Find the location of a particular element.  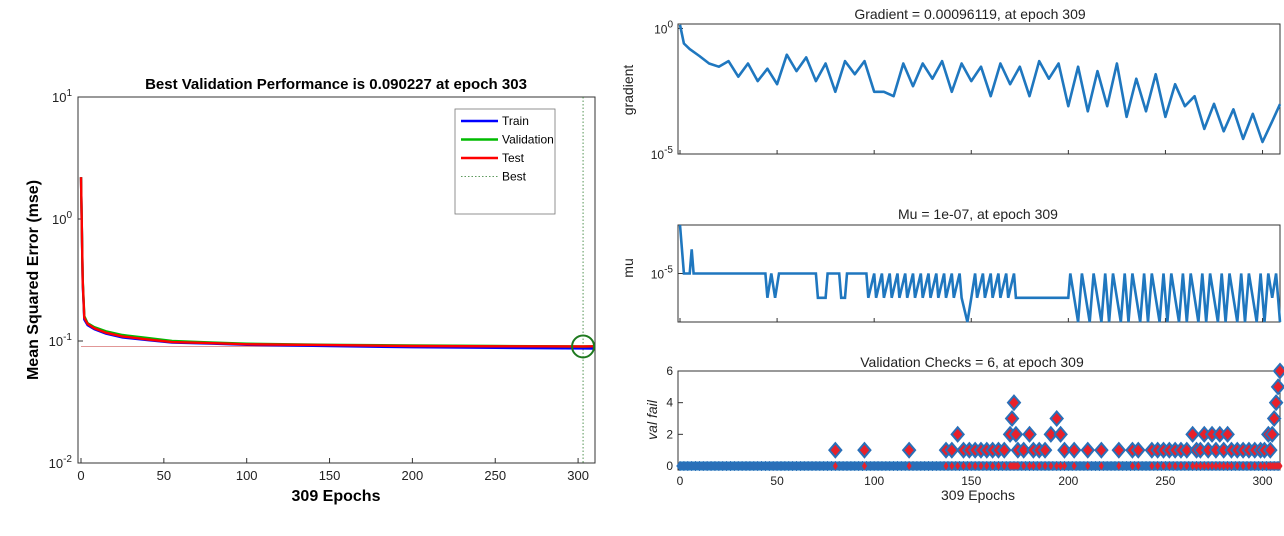

perf-xtick-label: 300 is located at coordinates (578, 475).